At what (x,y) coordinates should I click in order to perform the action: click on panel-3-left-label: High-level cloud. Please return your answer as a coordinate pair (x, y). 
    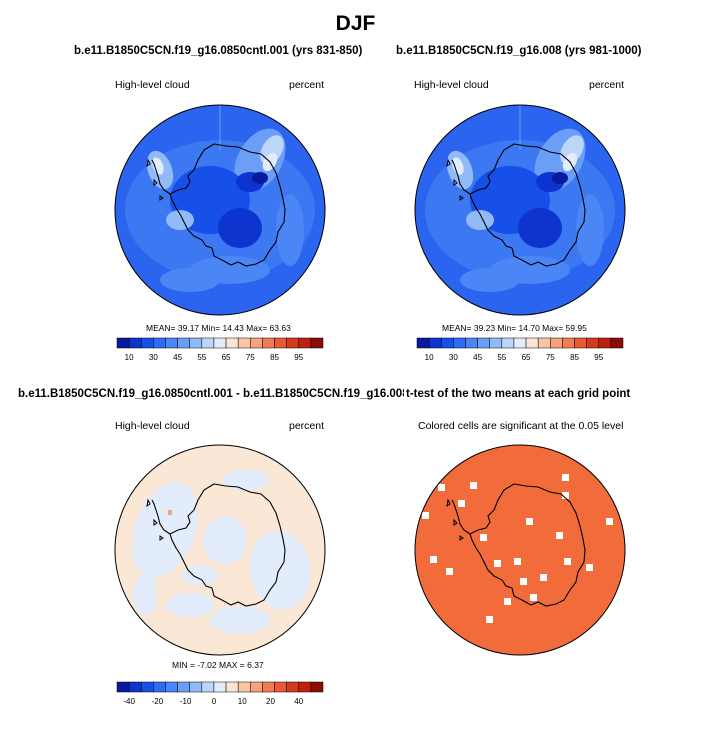
    Looking at the image, I should click on (152, 426).